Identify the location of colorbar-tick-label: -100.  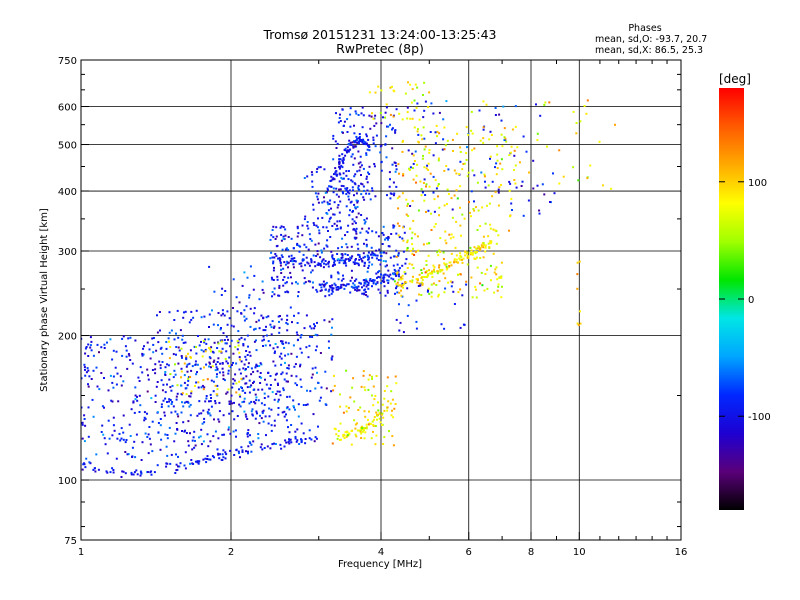
(759, 417).